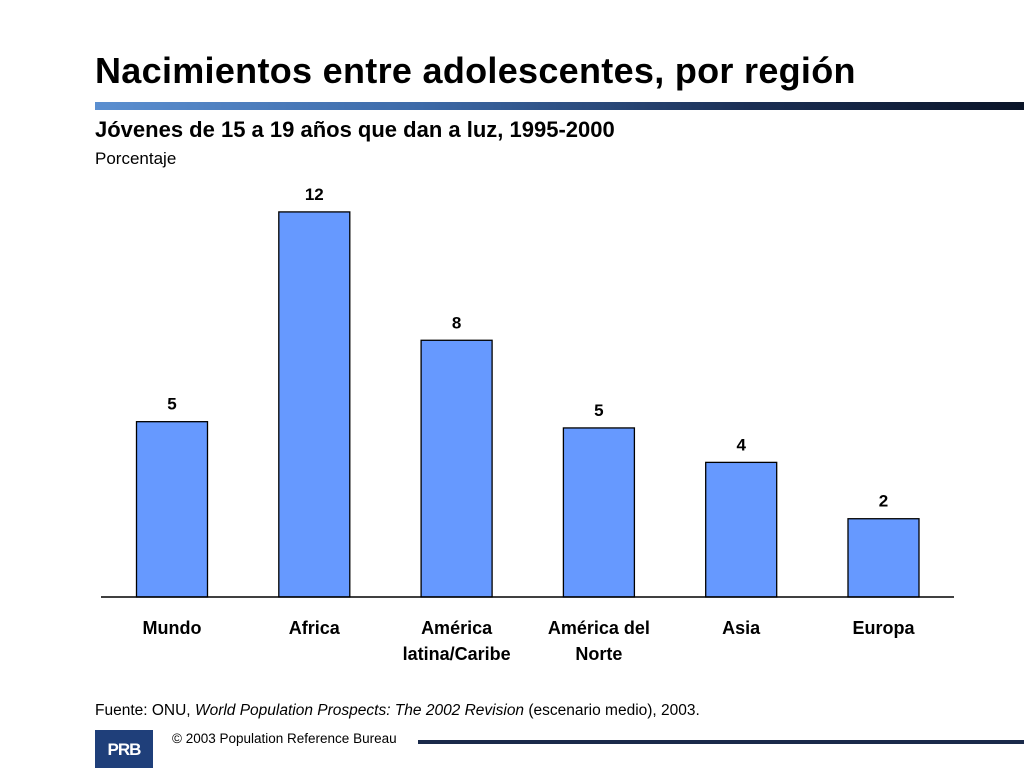  I want to click on footer-rule, so click(721, 742).